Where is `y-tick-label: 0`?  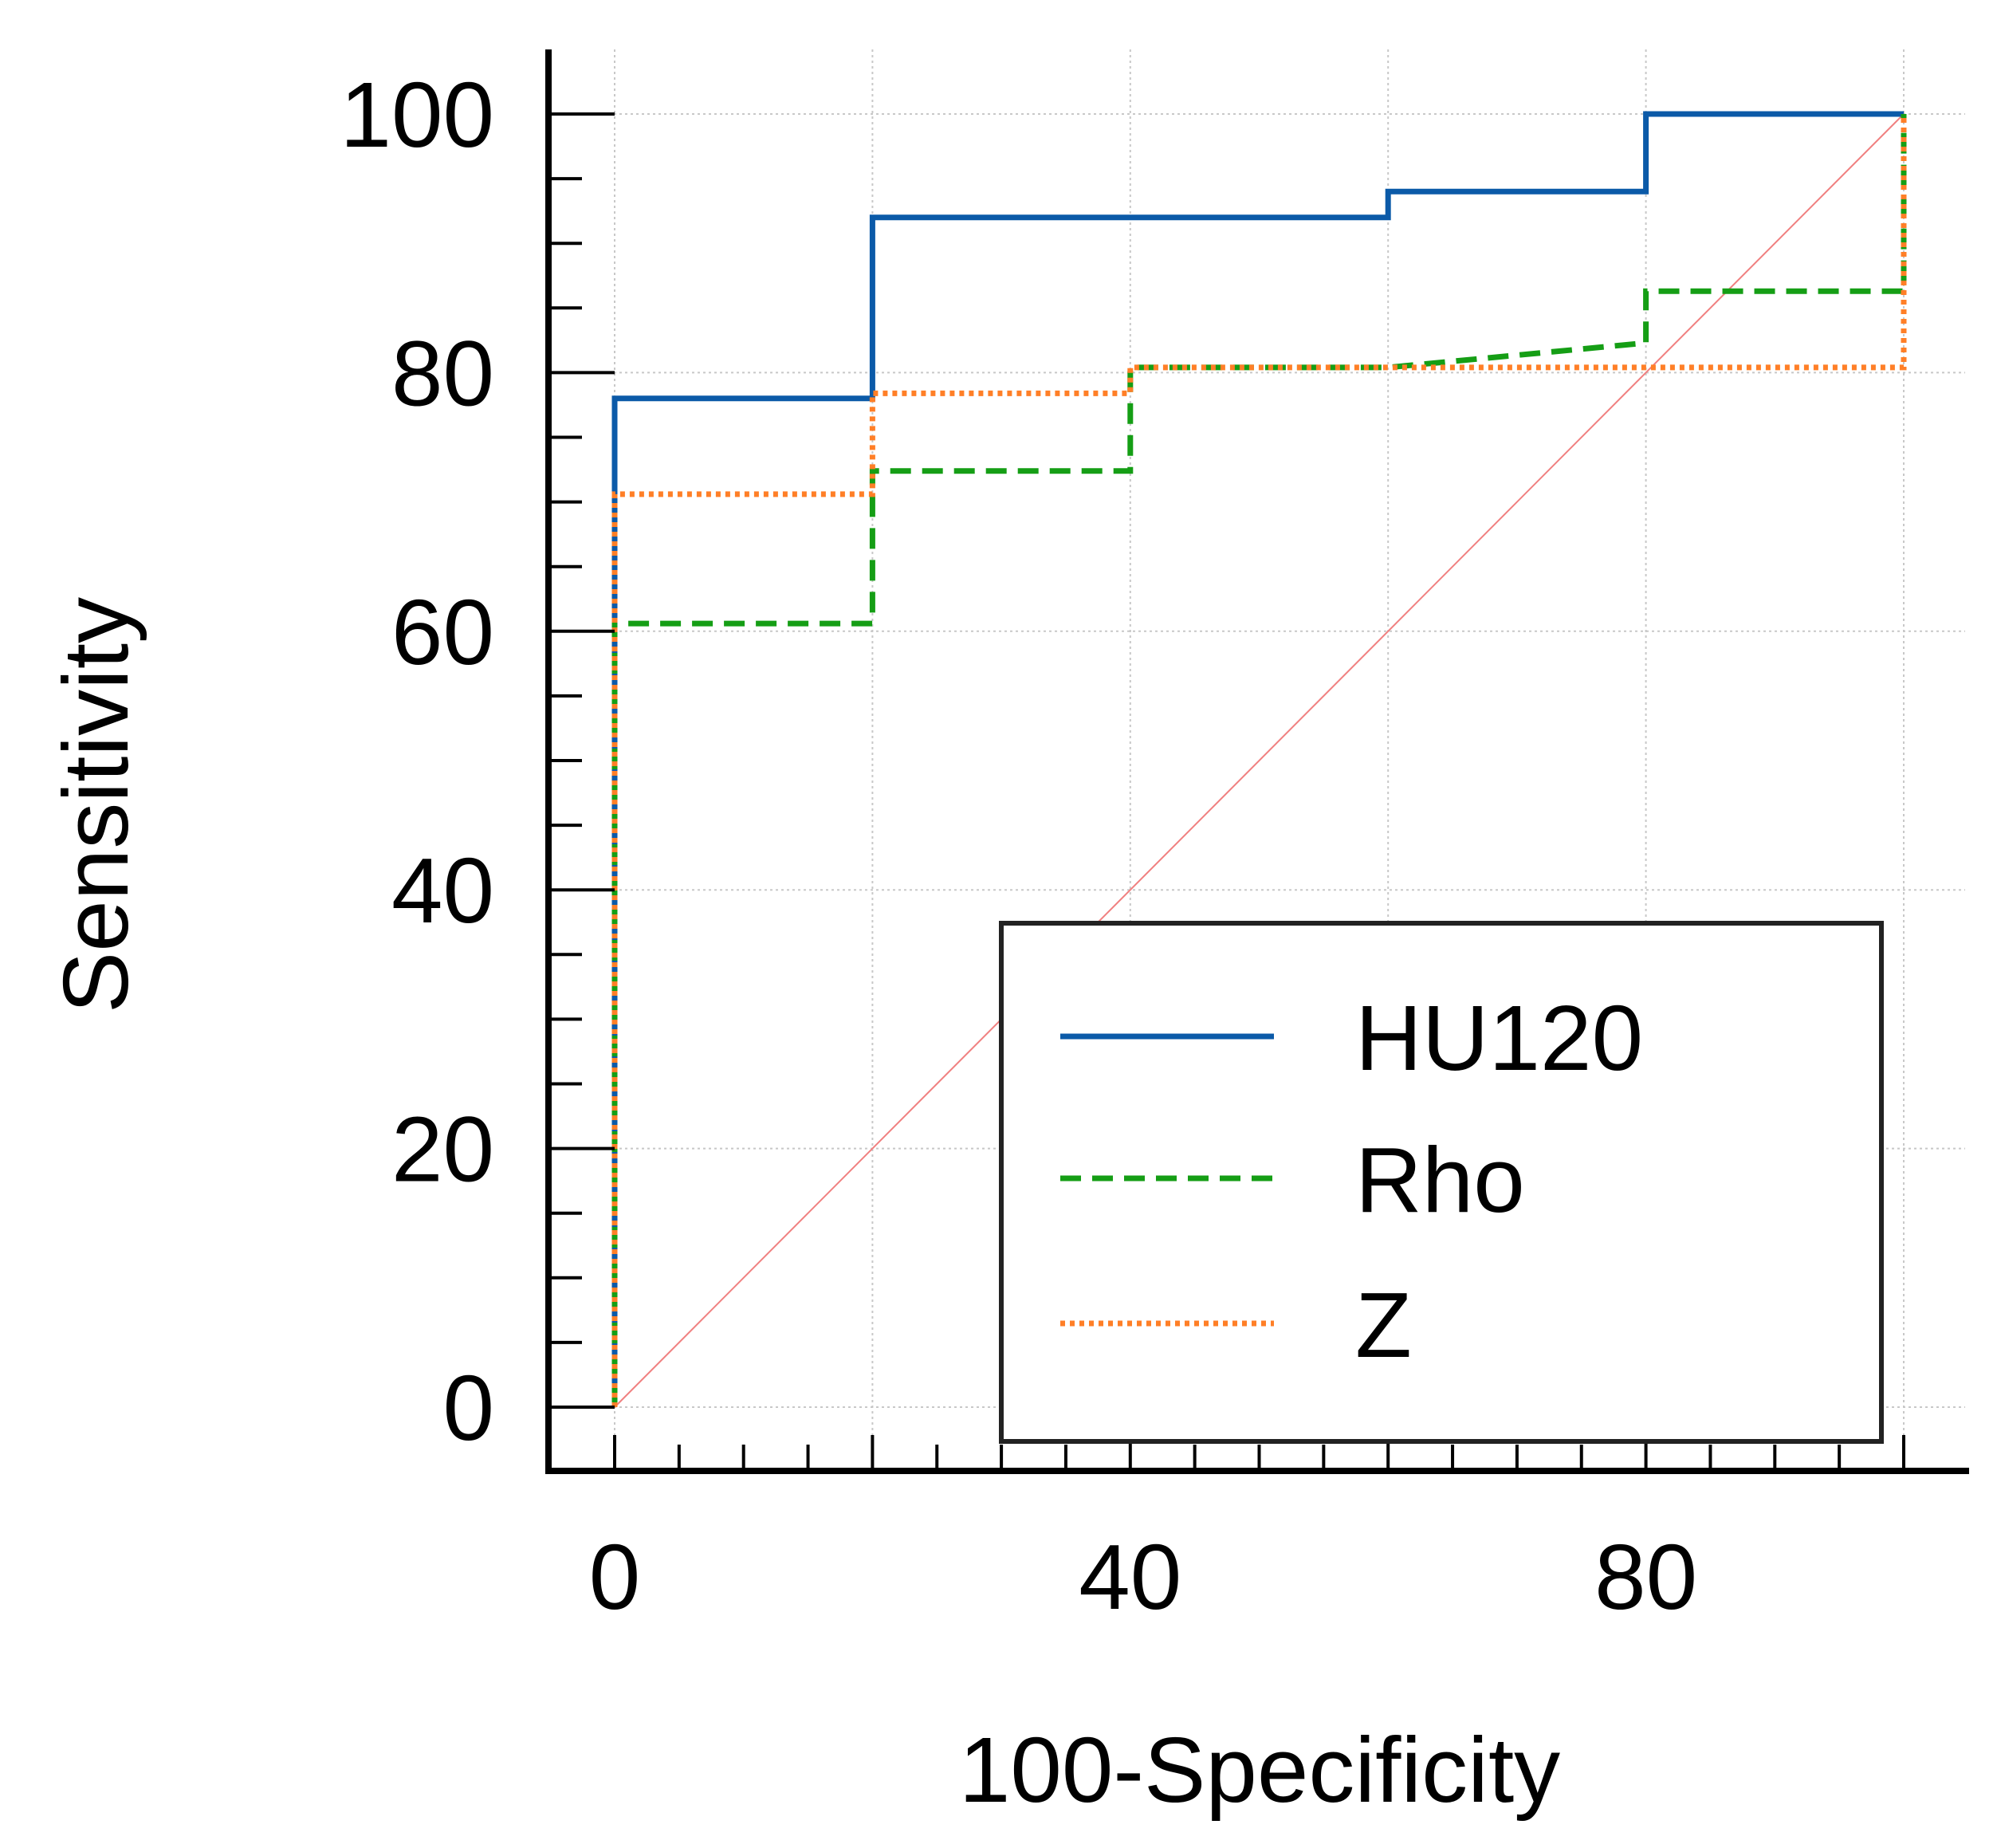
y-tick-label: 0 is located at coordinates (468, 1408).